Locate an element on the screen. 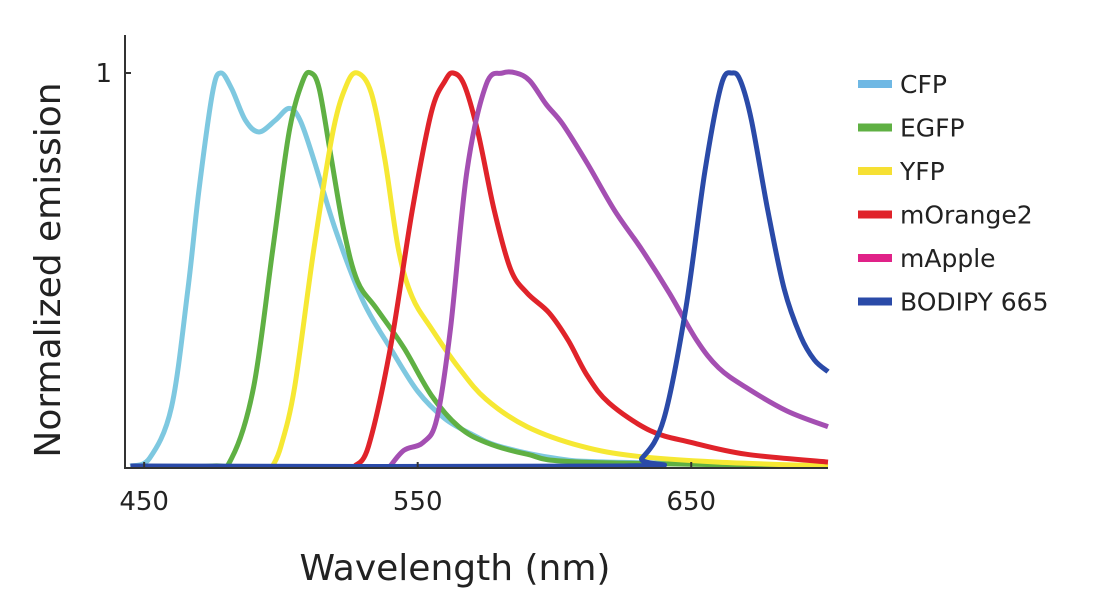  legend-label: mApple is located at coordinates (948, 258).